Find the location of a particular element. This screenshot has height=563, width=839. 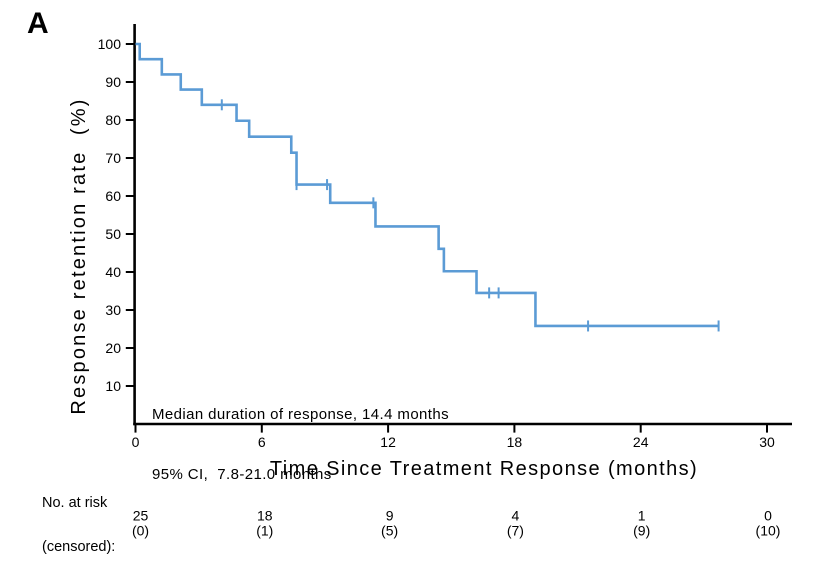

panel-label: A is located at coordinates (38, 23).